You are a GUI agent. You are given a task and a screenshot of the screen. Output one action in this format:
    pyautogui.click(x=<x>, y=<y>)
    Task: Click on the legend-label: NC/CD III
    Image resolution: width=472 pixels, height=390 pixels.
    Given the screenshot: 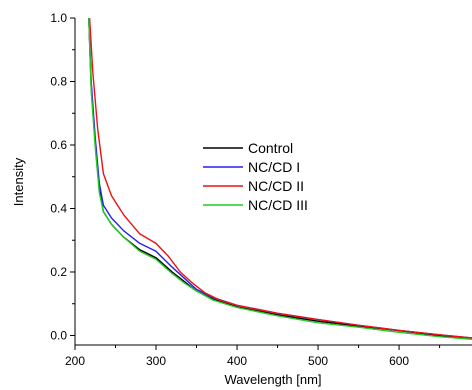 What is the action you would take?
    pyautogui.click(x=278, y=205)
    